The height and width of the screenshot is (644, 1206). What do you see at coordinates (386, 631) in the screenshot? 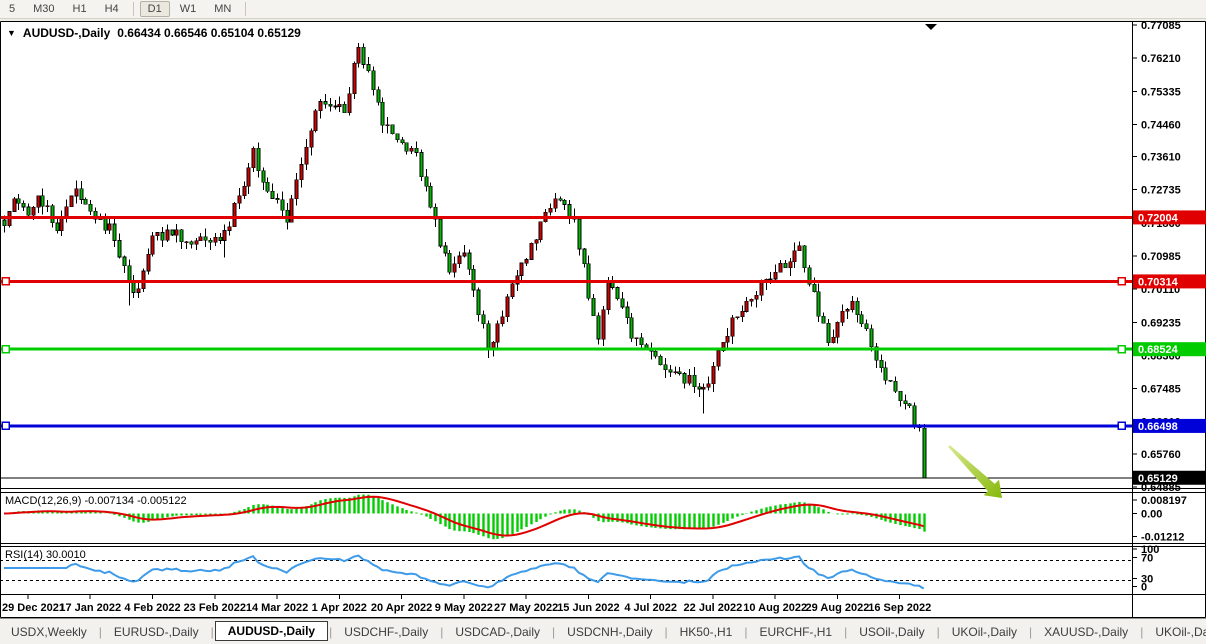
I see `chart-tab-usdchf-daily: USDCHF-,Daily` at bounding box center [386, 631].